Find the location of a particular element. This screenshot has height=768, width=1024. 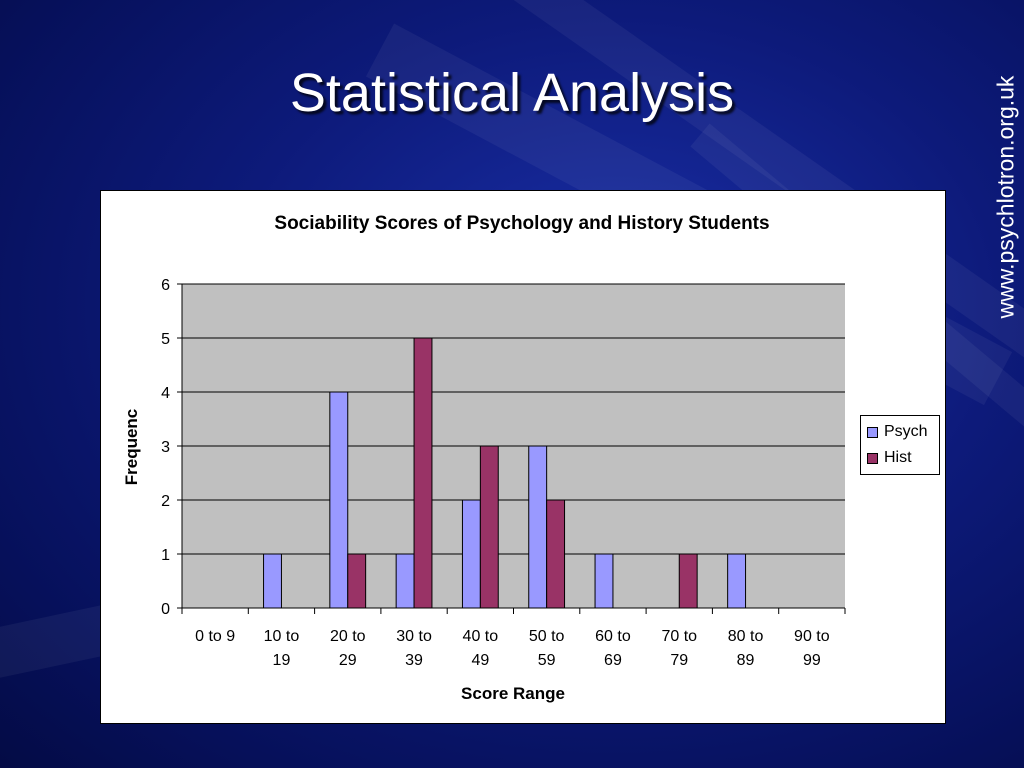

x-tick-label: 99 is located at coordinates (812, 660).